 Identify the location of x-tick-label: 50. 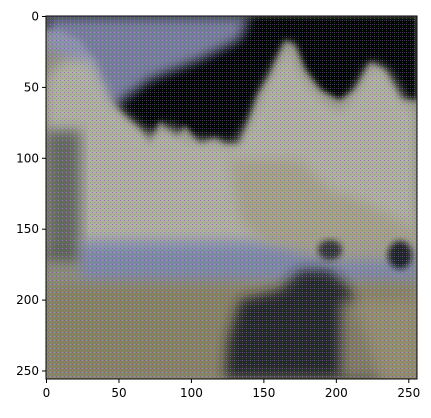
(118, 393).